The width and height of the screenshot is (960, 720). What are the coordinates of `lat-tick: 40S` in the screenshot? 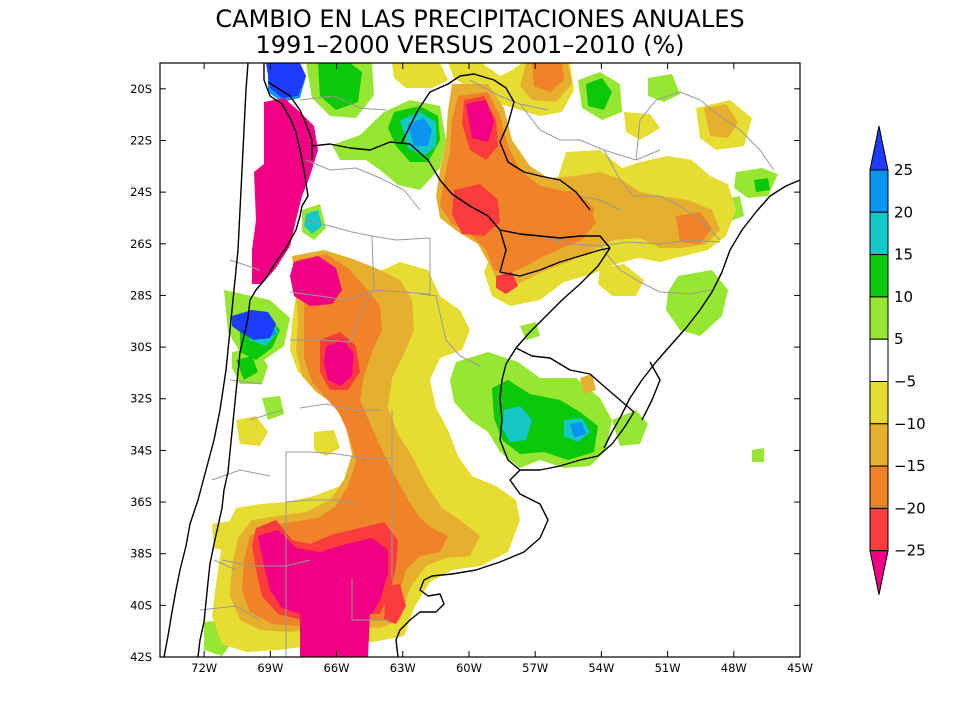 It's located at (465, 605).